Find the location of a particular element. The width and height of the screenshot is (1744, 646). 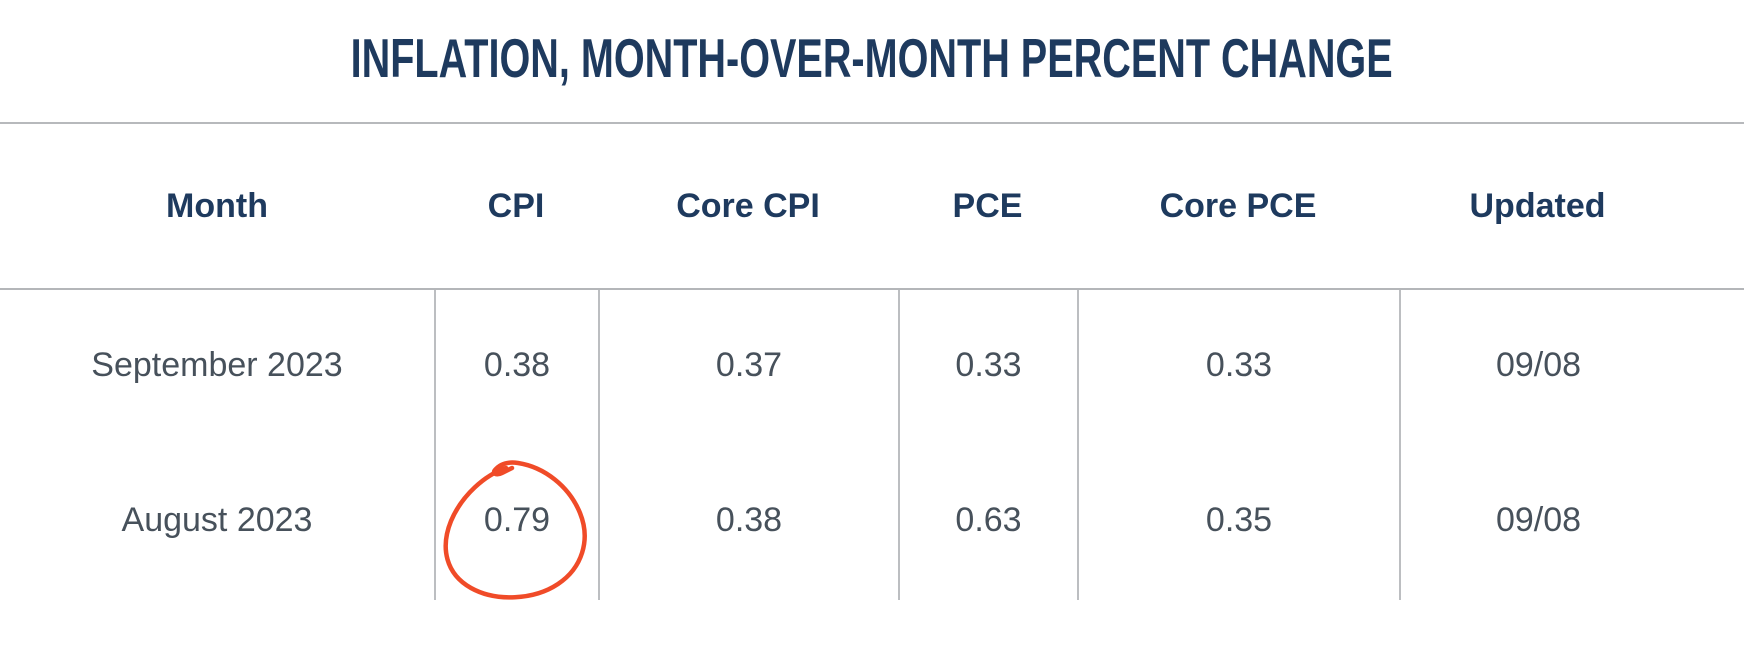

cell-august-pce: 0.63 is located at coordinates (987, 520).